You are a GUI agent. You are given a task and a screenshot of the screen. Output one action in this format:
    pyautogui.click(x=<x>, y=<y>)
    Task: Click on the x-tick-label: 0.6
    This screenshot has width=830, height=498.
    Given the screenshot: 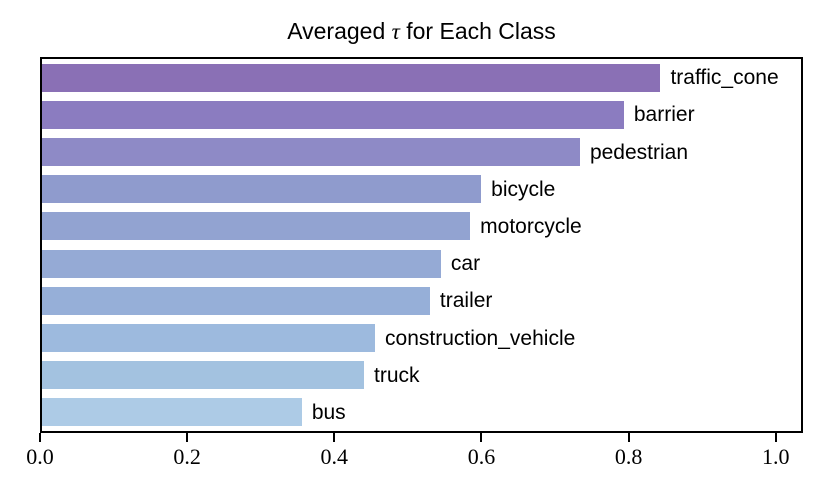 What is the action you would take?
    pyautogui.click(x=481, y=456)
    